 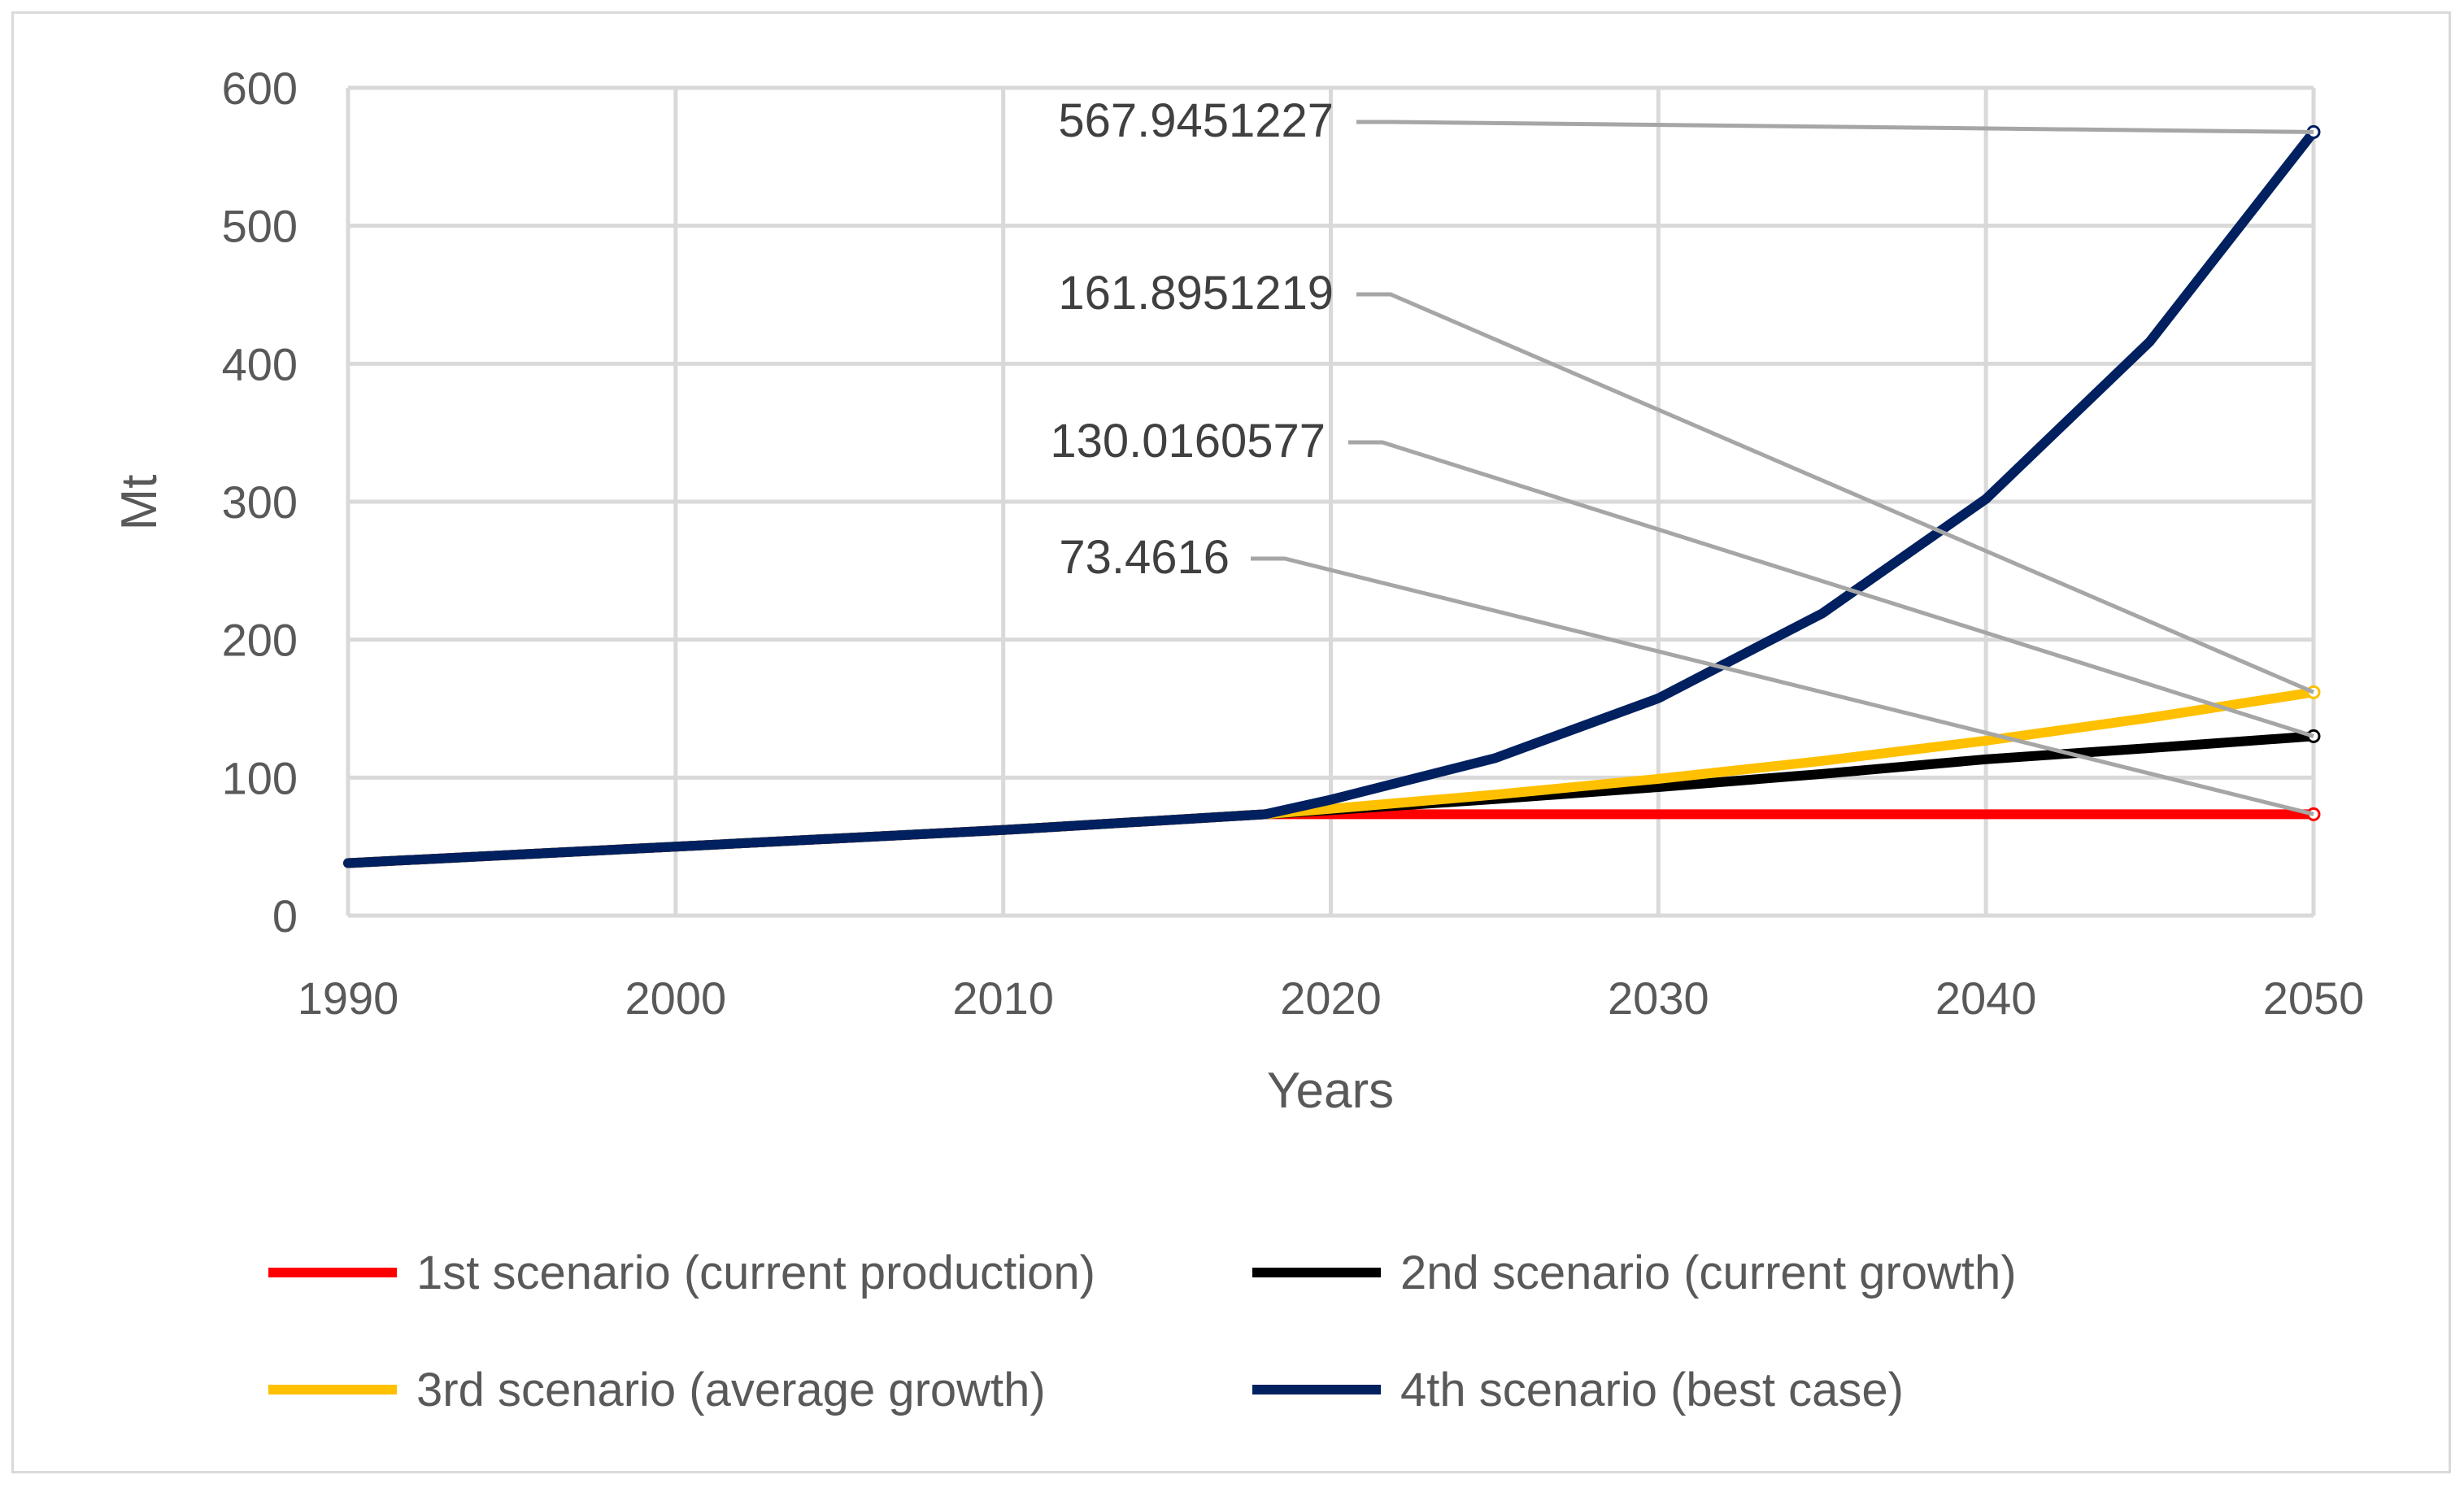 I want to click on x-tick-label-2010: 2010, so click(x=1003, y=998).